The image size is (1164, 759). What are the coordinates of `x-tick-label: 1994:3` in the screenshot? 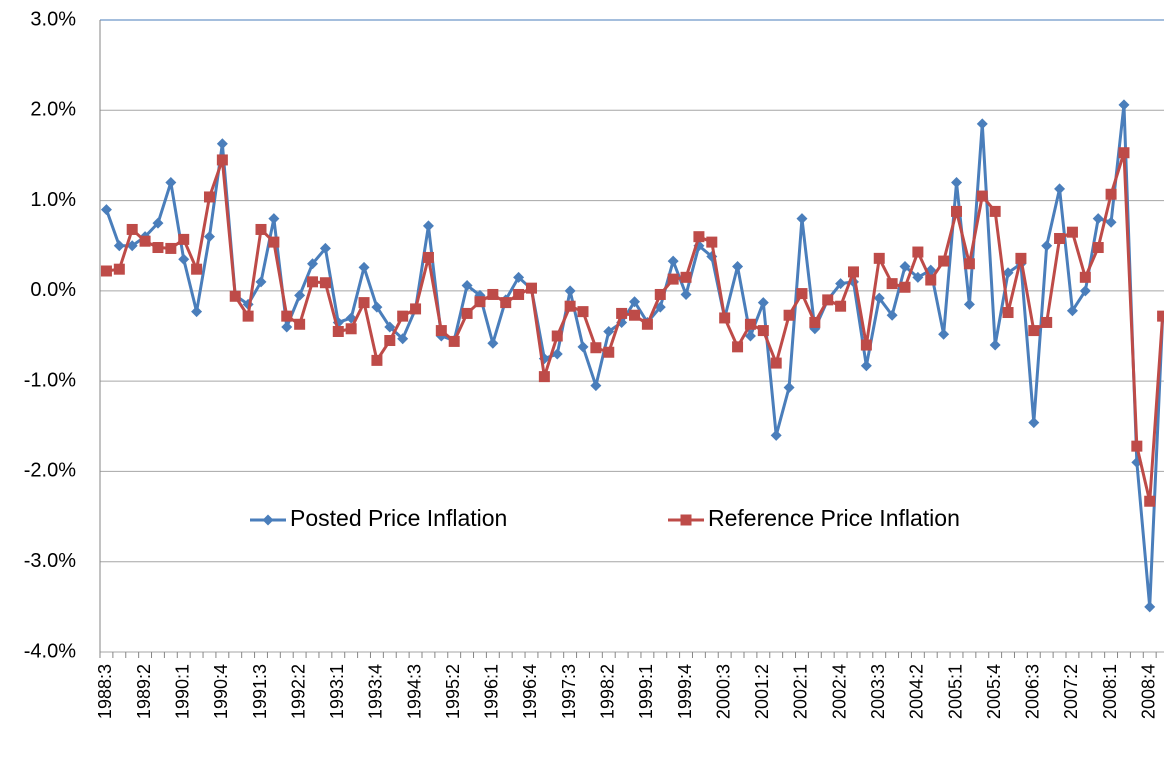 It's located at (414, 691).